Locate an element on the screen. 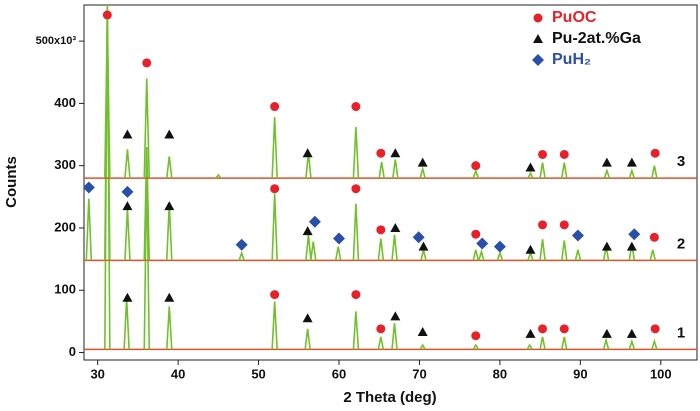  y-tick-label: 200 is located at coordinates (65, 226).